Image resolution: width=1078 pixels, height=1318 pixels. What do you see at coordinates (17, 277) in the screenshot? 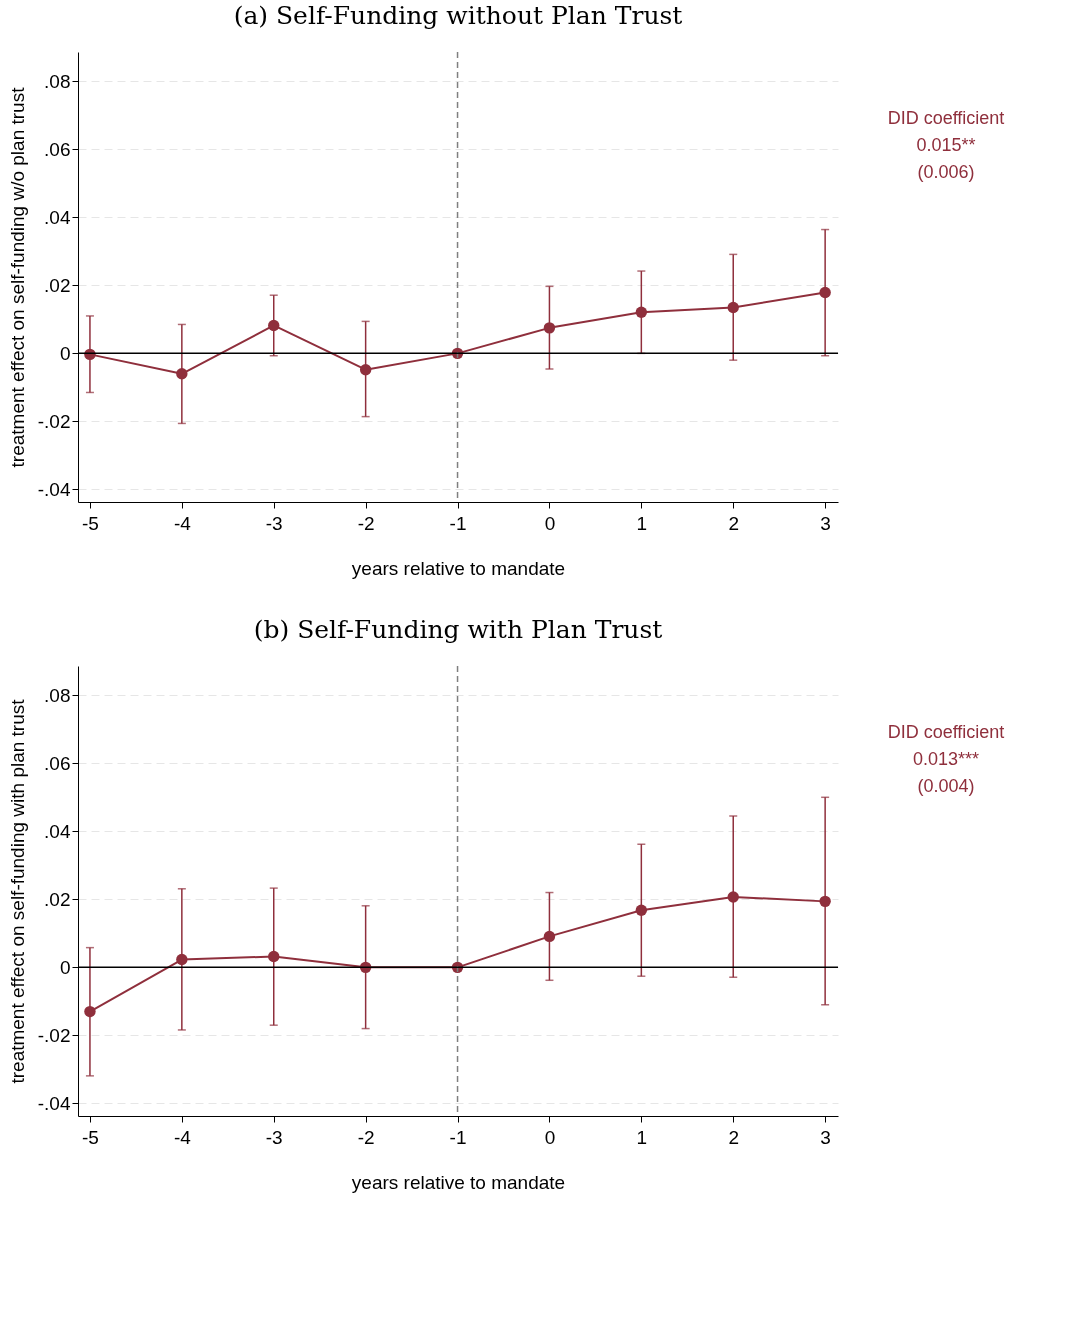
I see `y-axis-title: treatment effect on self-funding w/o plan trust` at bounding box center [17, 277].